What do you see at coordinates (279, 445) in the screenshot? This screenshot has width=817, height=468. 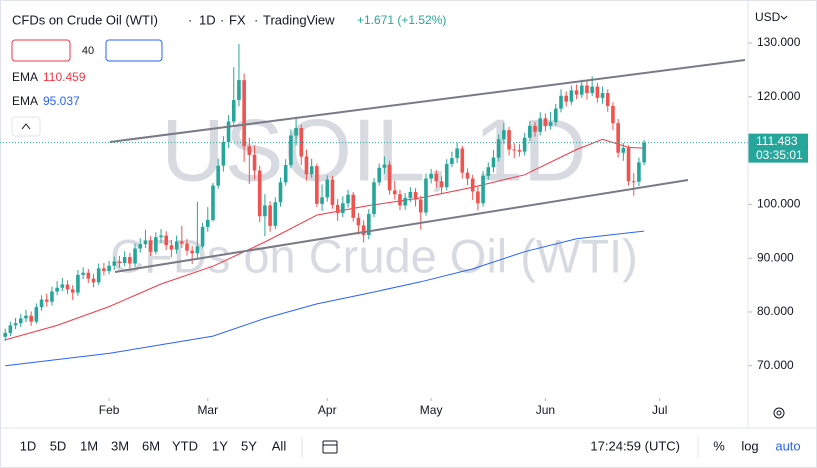 I see `range-button: All` at bounding box center [279, 445].